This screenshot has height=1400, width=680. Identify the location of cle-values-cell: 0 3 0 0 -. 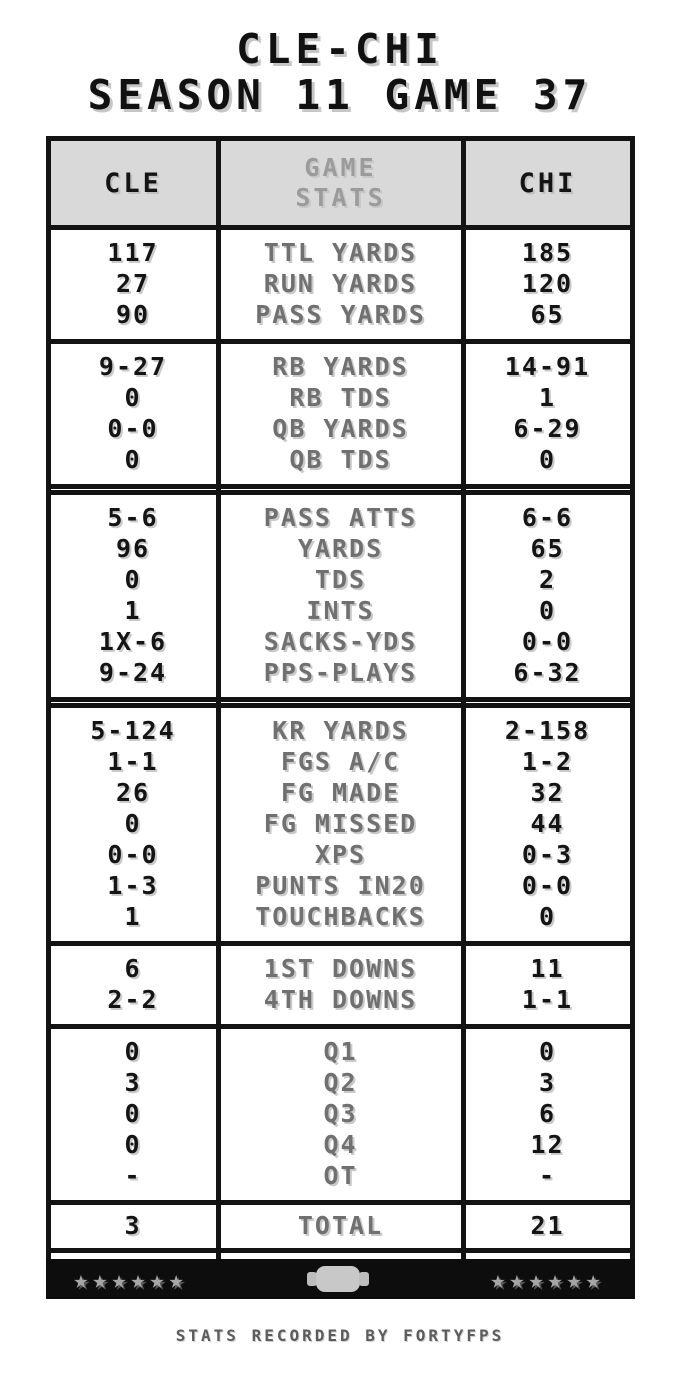
(133, 1114).